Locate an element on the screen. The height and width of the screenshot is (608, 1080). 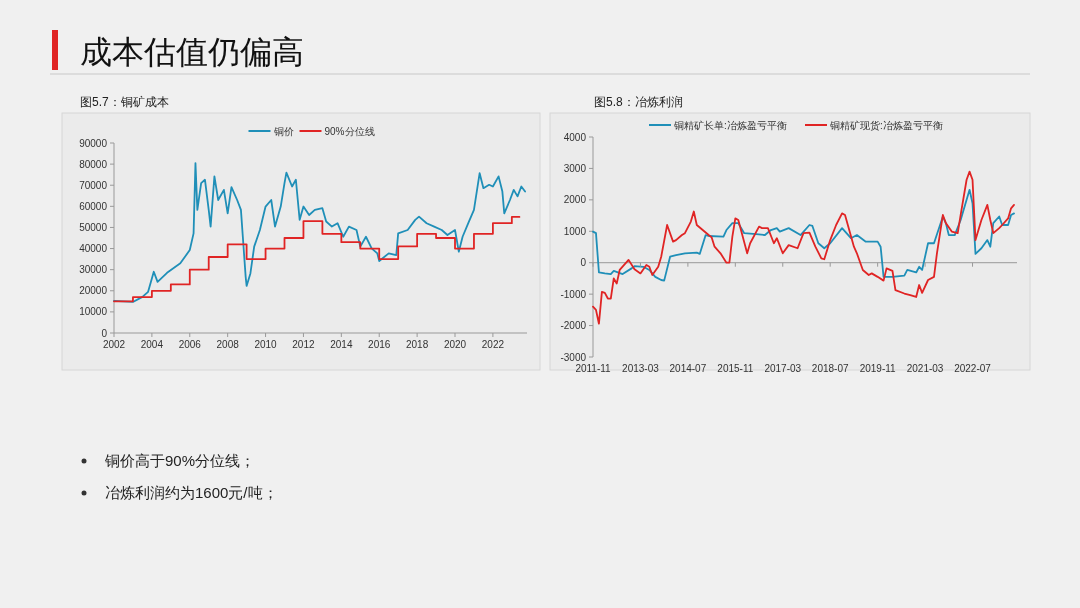
y-tick-label: 2000 is located at coordinates (575, 200).